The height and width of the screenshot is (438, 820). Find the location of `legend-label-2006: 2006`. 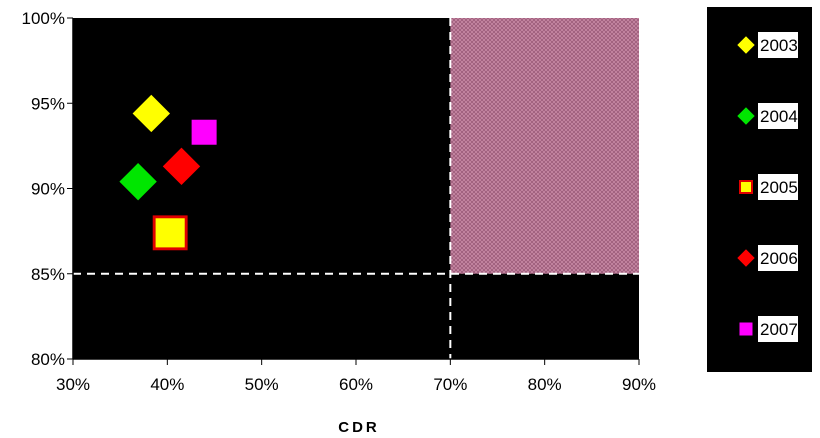

legend-label-2006: 2006 is located at coordinates (779, 258).